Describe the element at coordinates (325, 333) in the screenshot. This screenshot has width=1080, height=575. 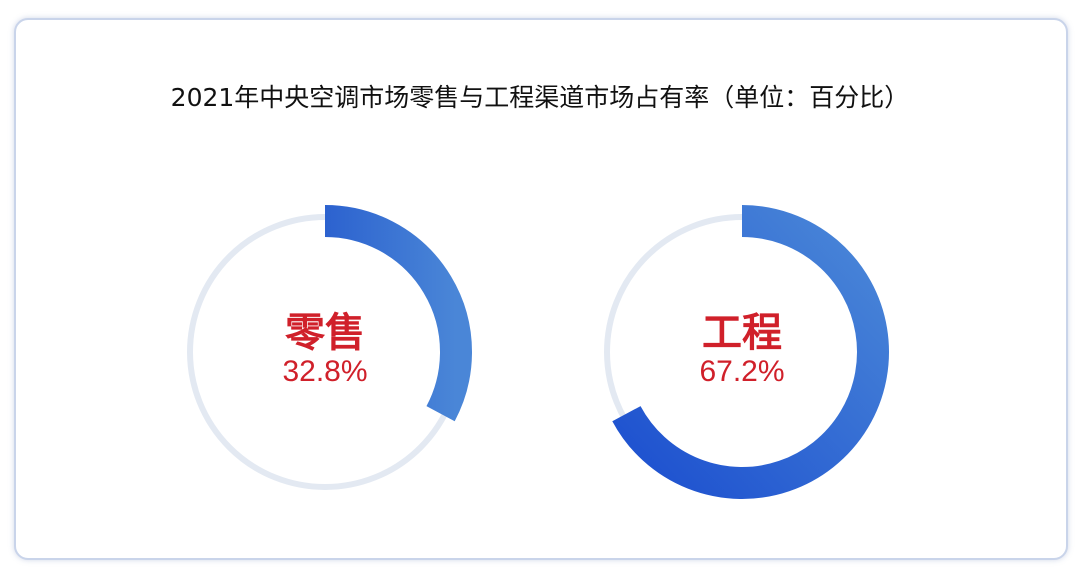
I see `series-name: 零售` at that location.